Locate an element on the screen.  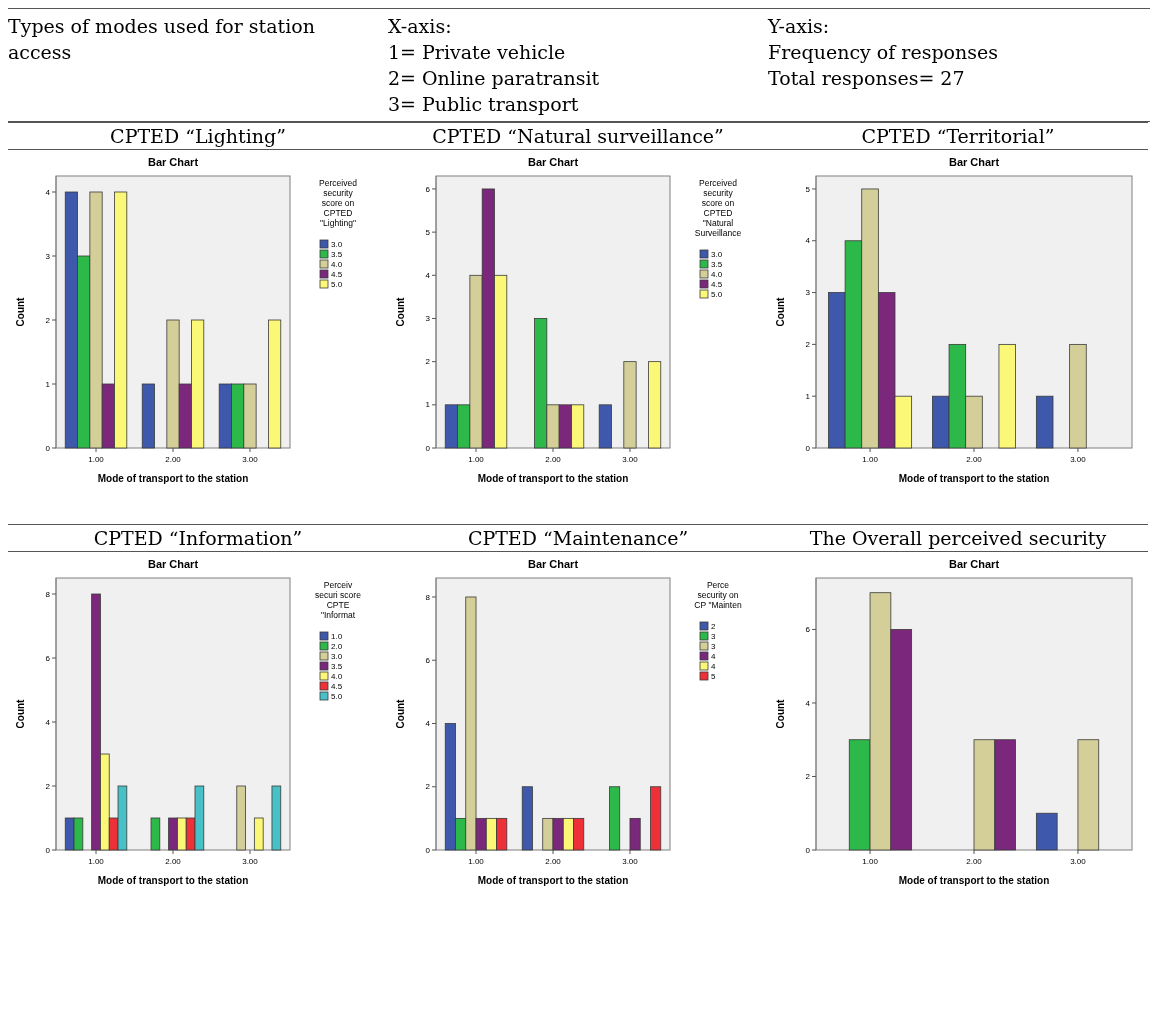
y-tick-label: 8 is located at coordinates (428, 597).